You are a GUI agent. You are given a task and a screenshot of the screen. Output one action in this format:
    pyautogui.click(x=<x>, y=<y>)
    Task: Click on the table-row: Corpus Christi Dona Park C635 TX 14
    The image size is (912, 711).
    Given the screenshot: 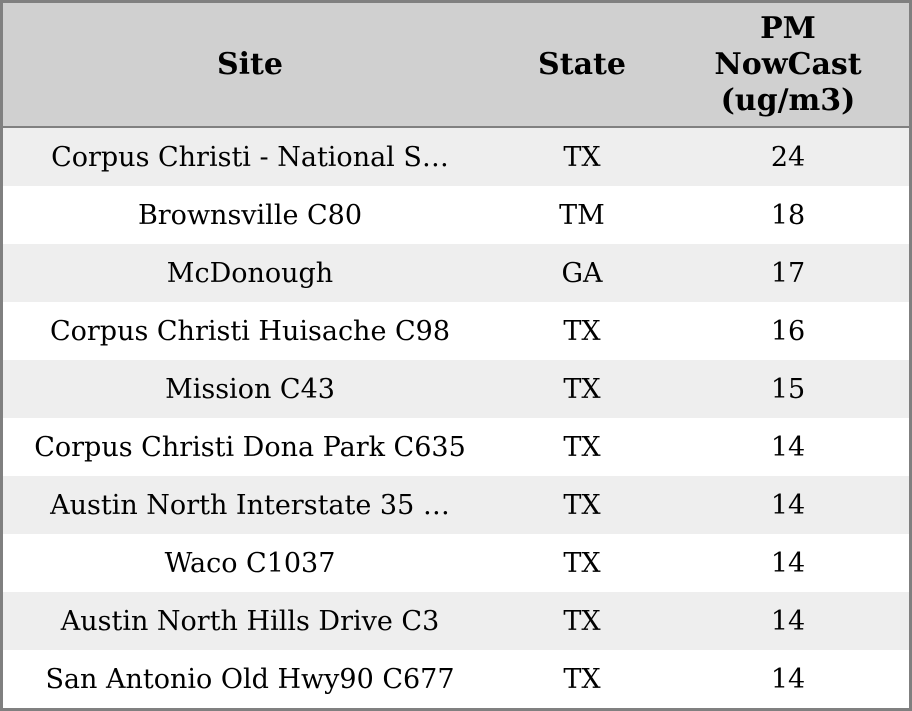 What is the action you would take?
    pyautogui.click(x=456, y=447)
    